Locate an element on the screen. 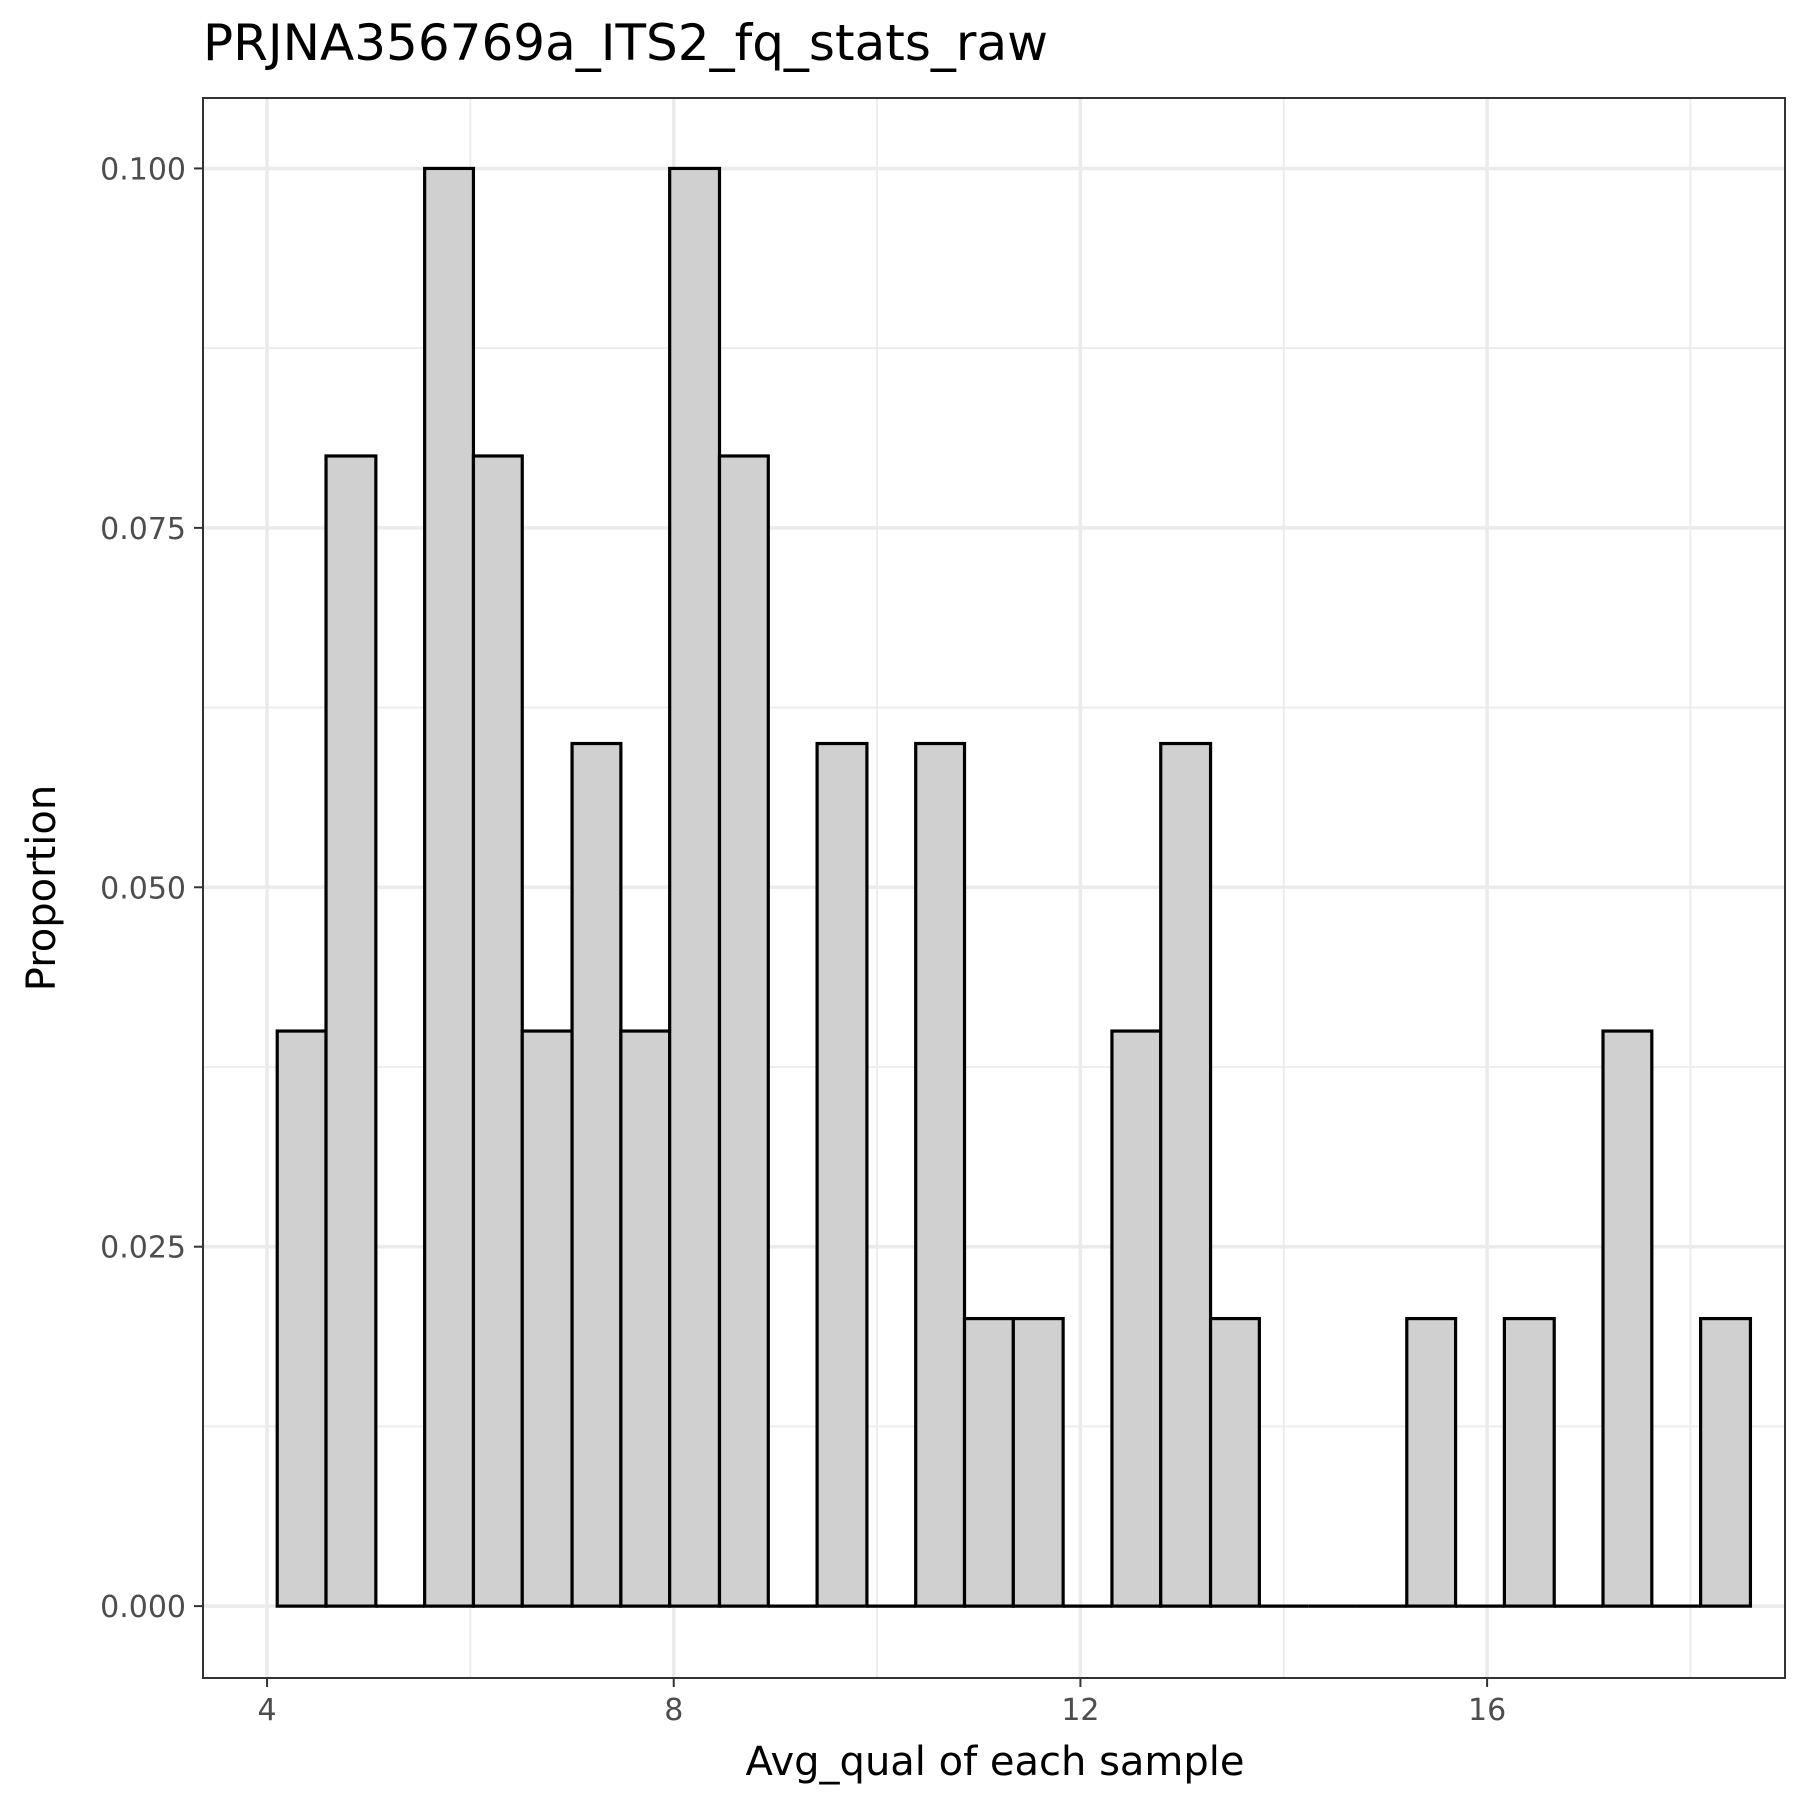  x-axis-title: Avg_qual of each sample is located at coordinates (994, 1762).